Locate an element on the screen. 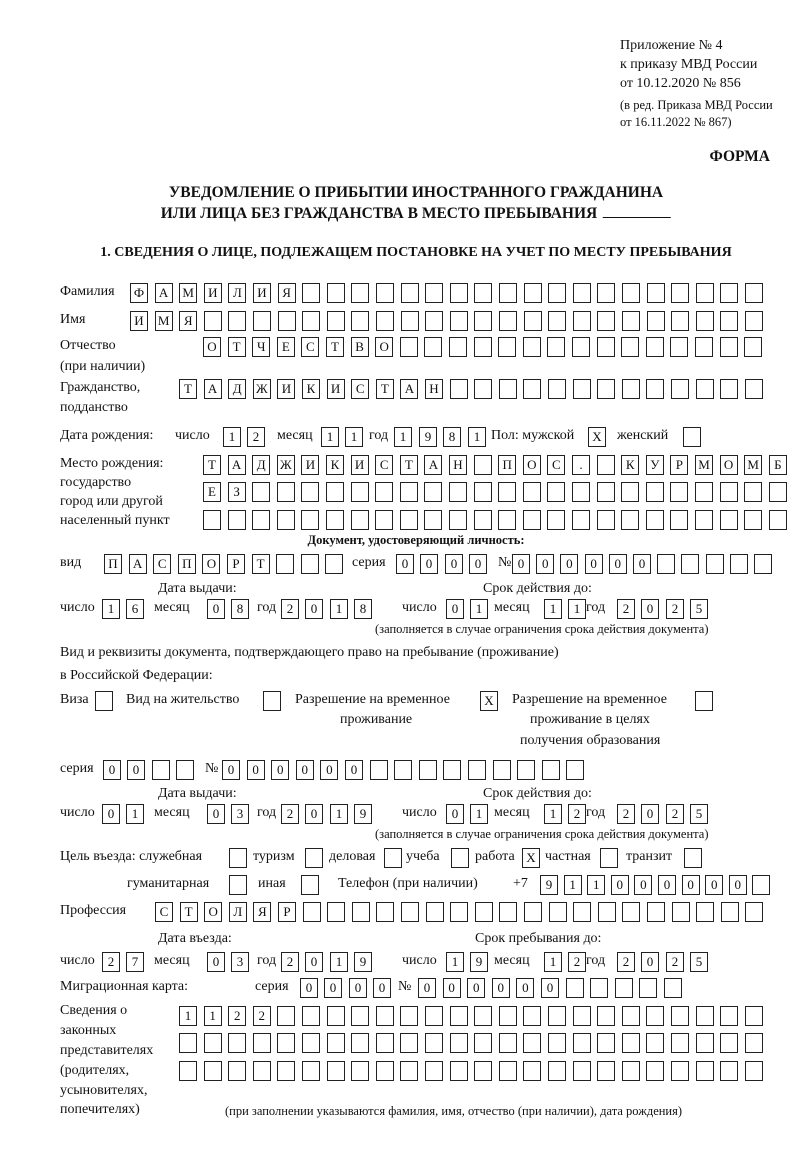  char-cell: О is located at coordinates (212, 347).